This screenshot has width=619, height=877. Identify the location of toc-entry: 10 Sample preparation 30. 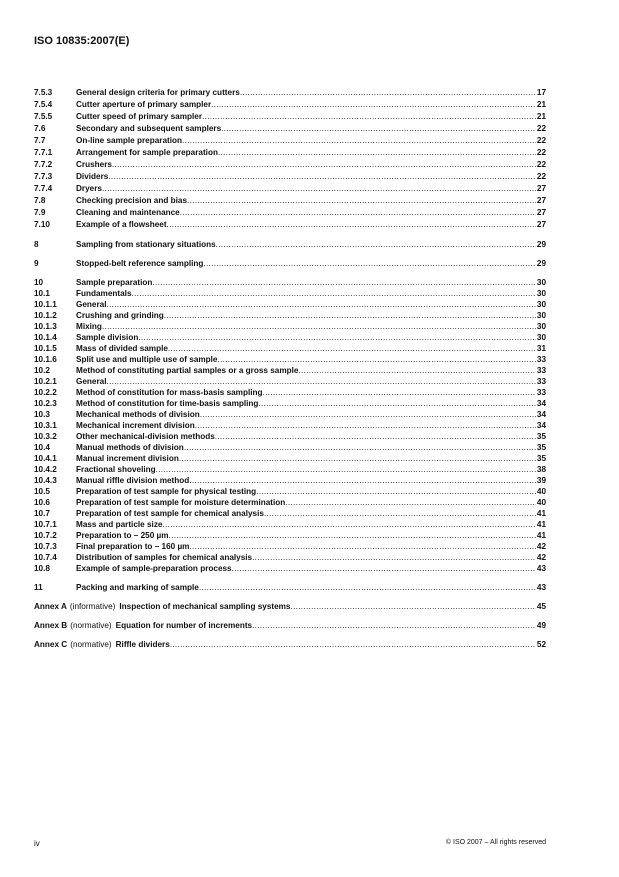
(290, 282).